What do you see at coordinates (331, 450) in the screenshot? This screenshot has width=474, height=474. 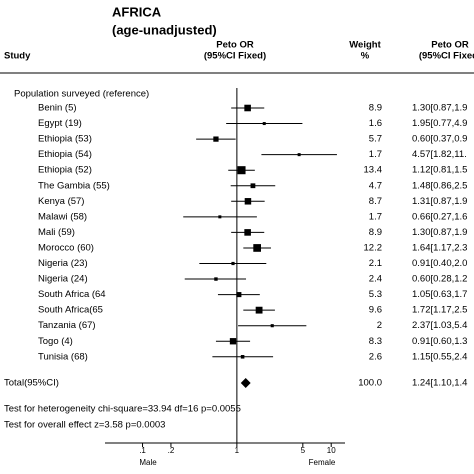 I see `x-tick-label: 10` at bounding box center [331, 450].